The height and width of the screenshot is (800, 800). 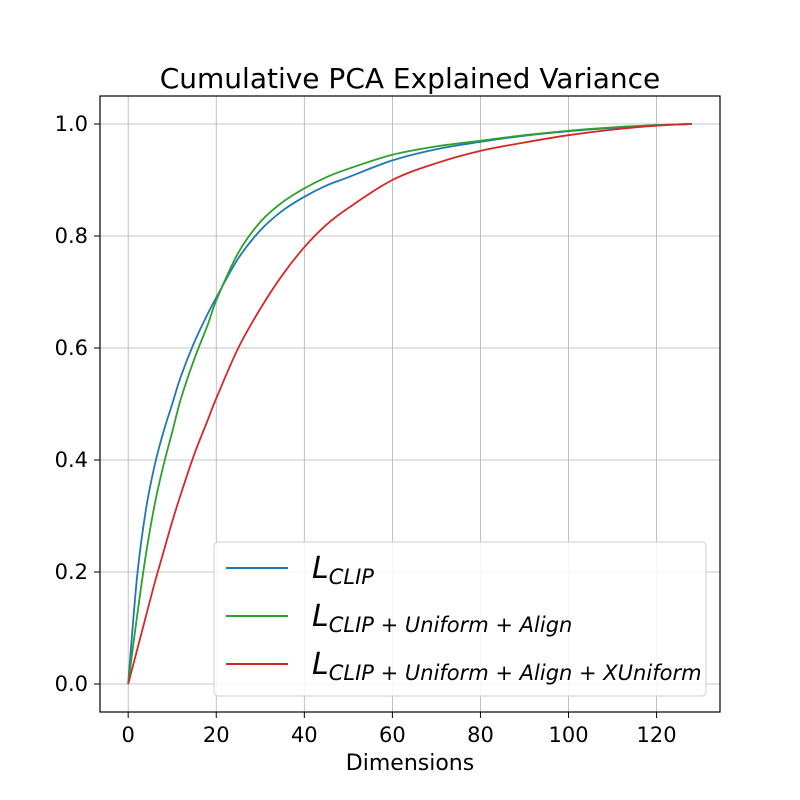 I want to click on x-tick-label: 100, so click(x=568, y=735).